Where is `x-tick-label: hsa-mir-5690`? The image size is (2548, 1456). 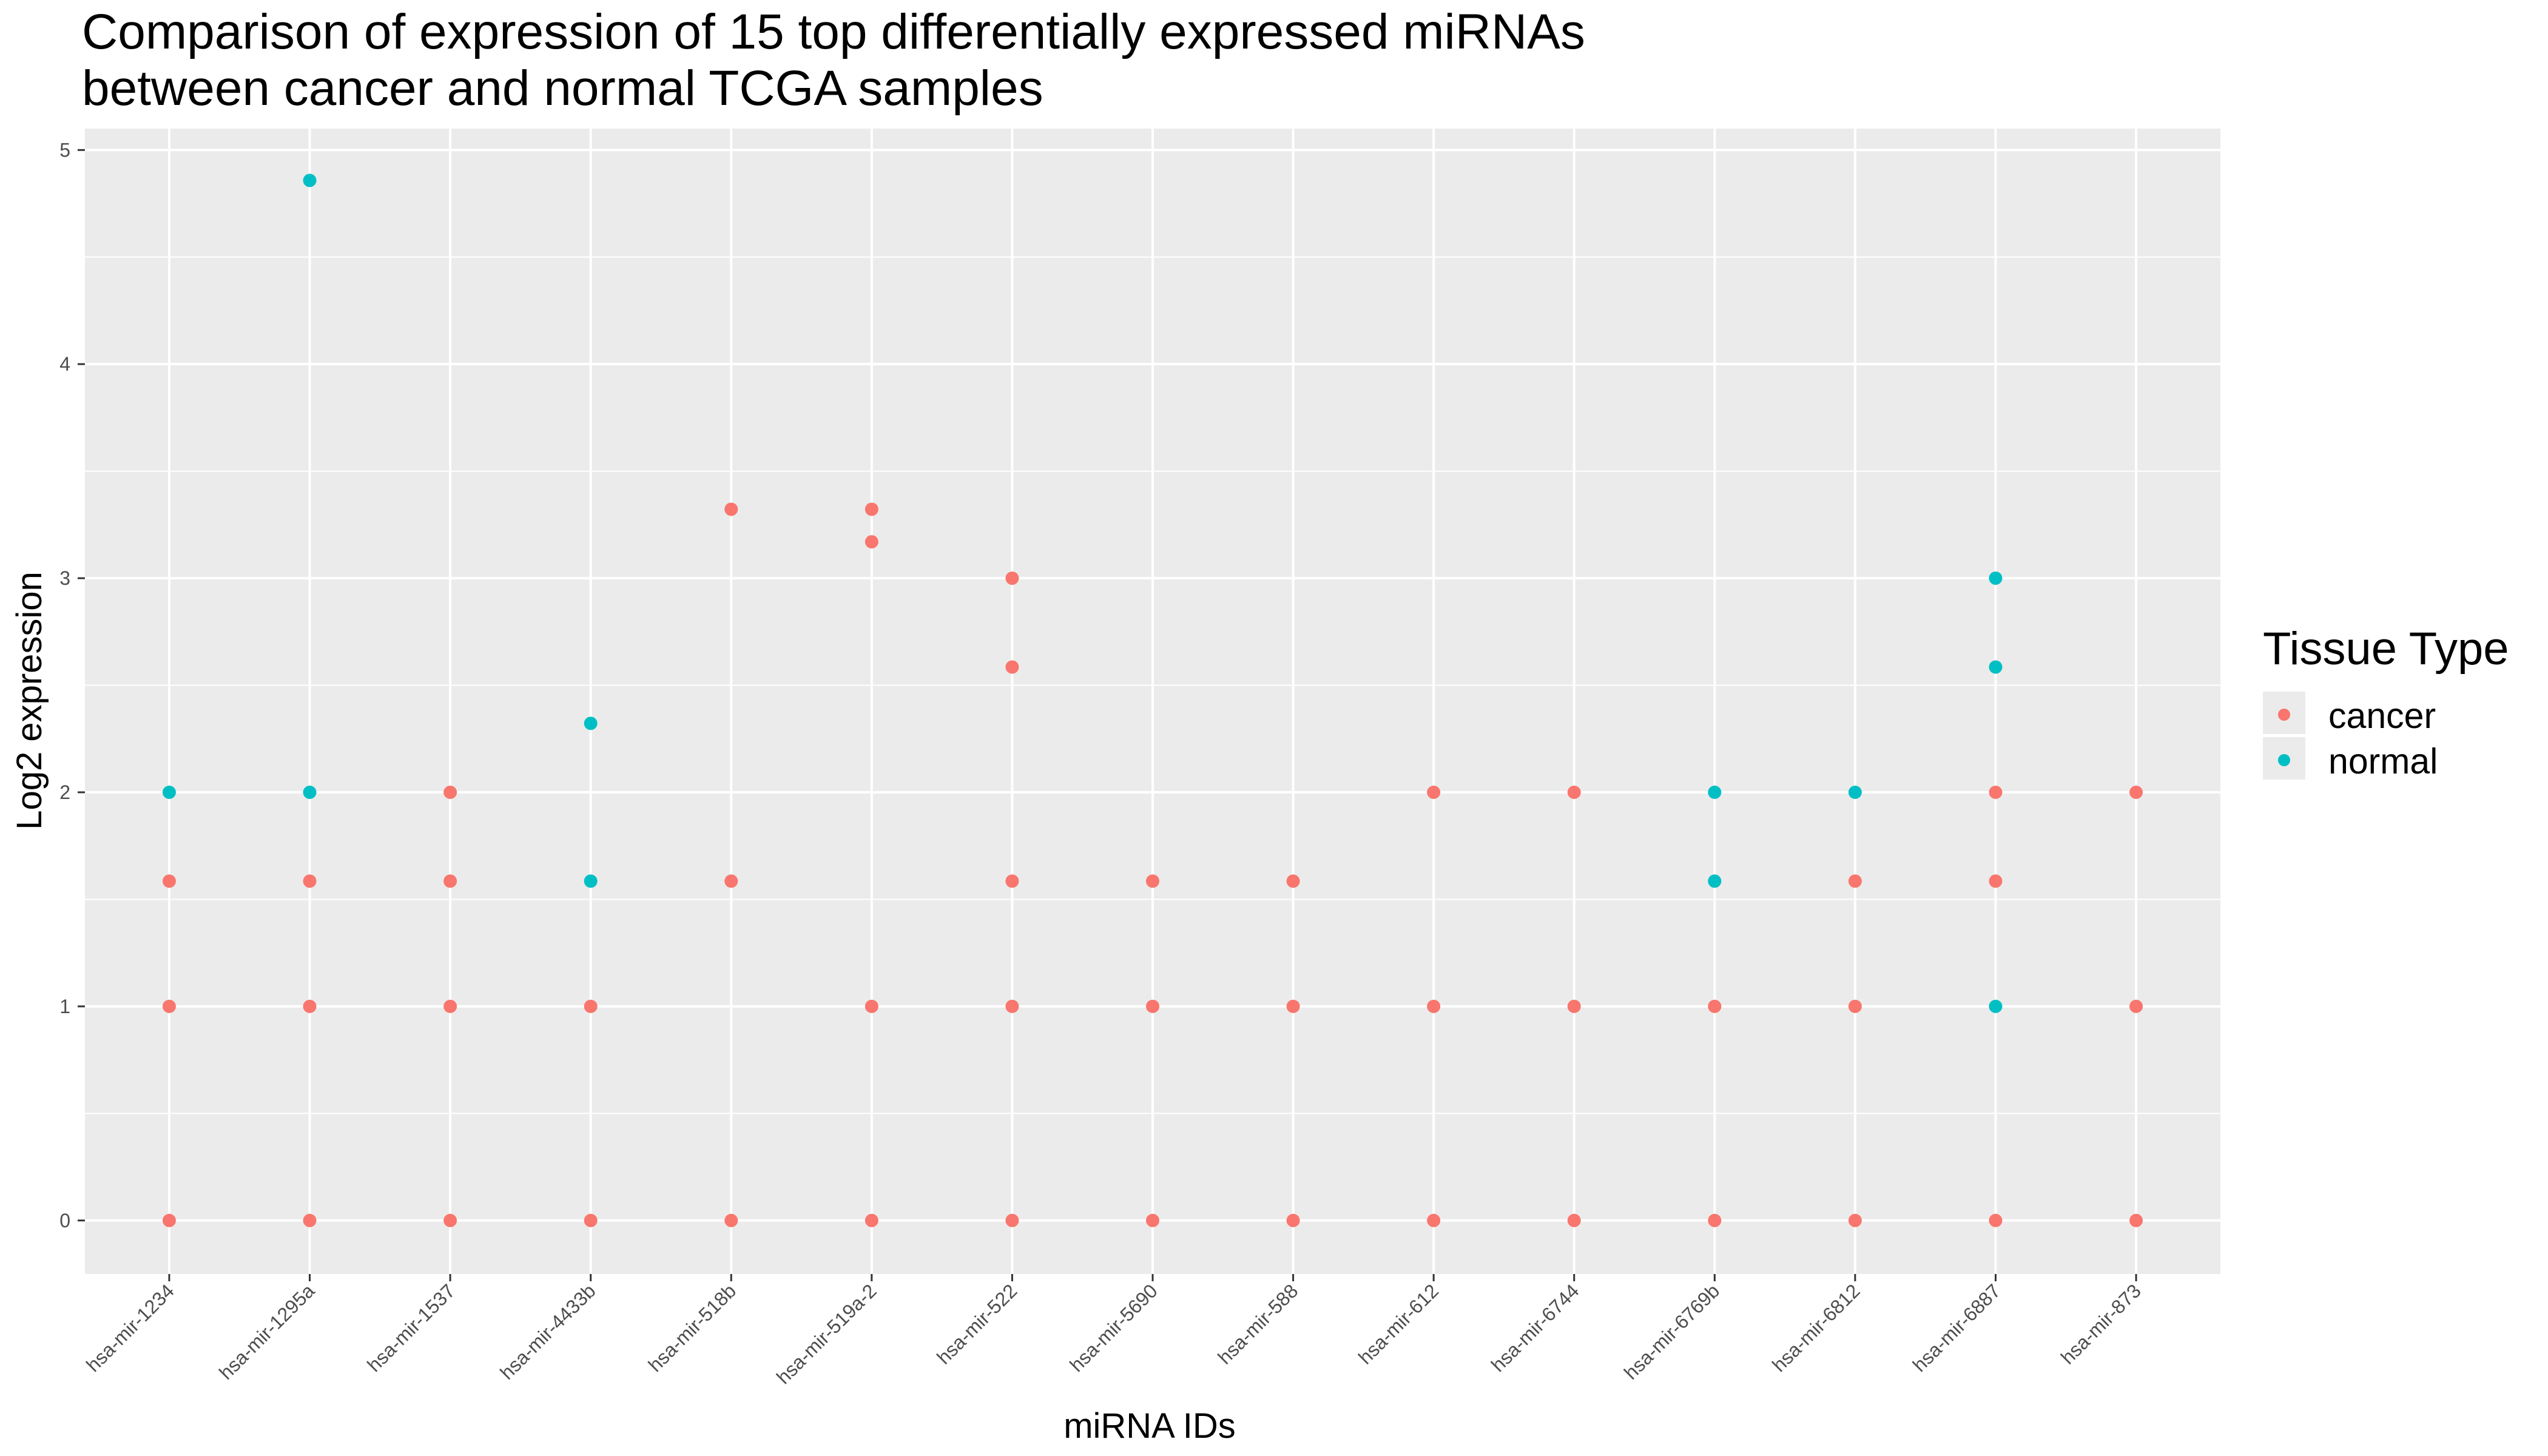 x-tick-label: hsa-mir-5690 is located at coordinates (1113, 1327).